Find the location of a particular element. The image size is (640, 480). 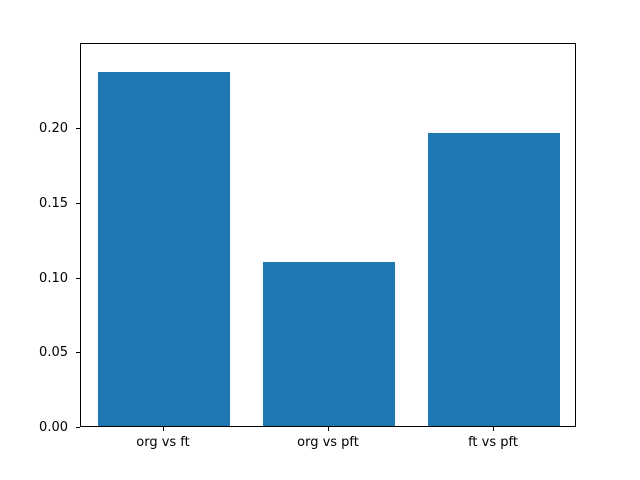

y-tick-label: 0.00 is located at coordinates (53, 427).